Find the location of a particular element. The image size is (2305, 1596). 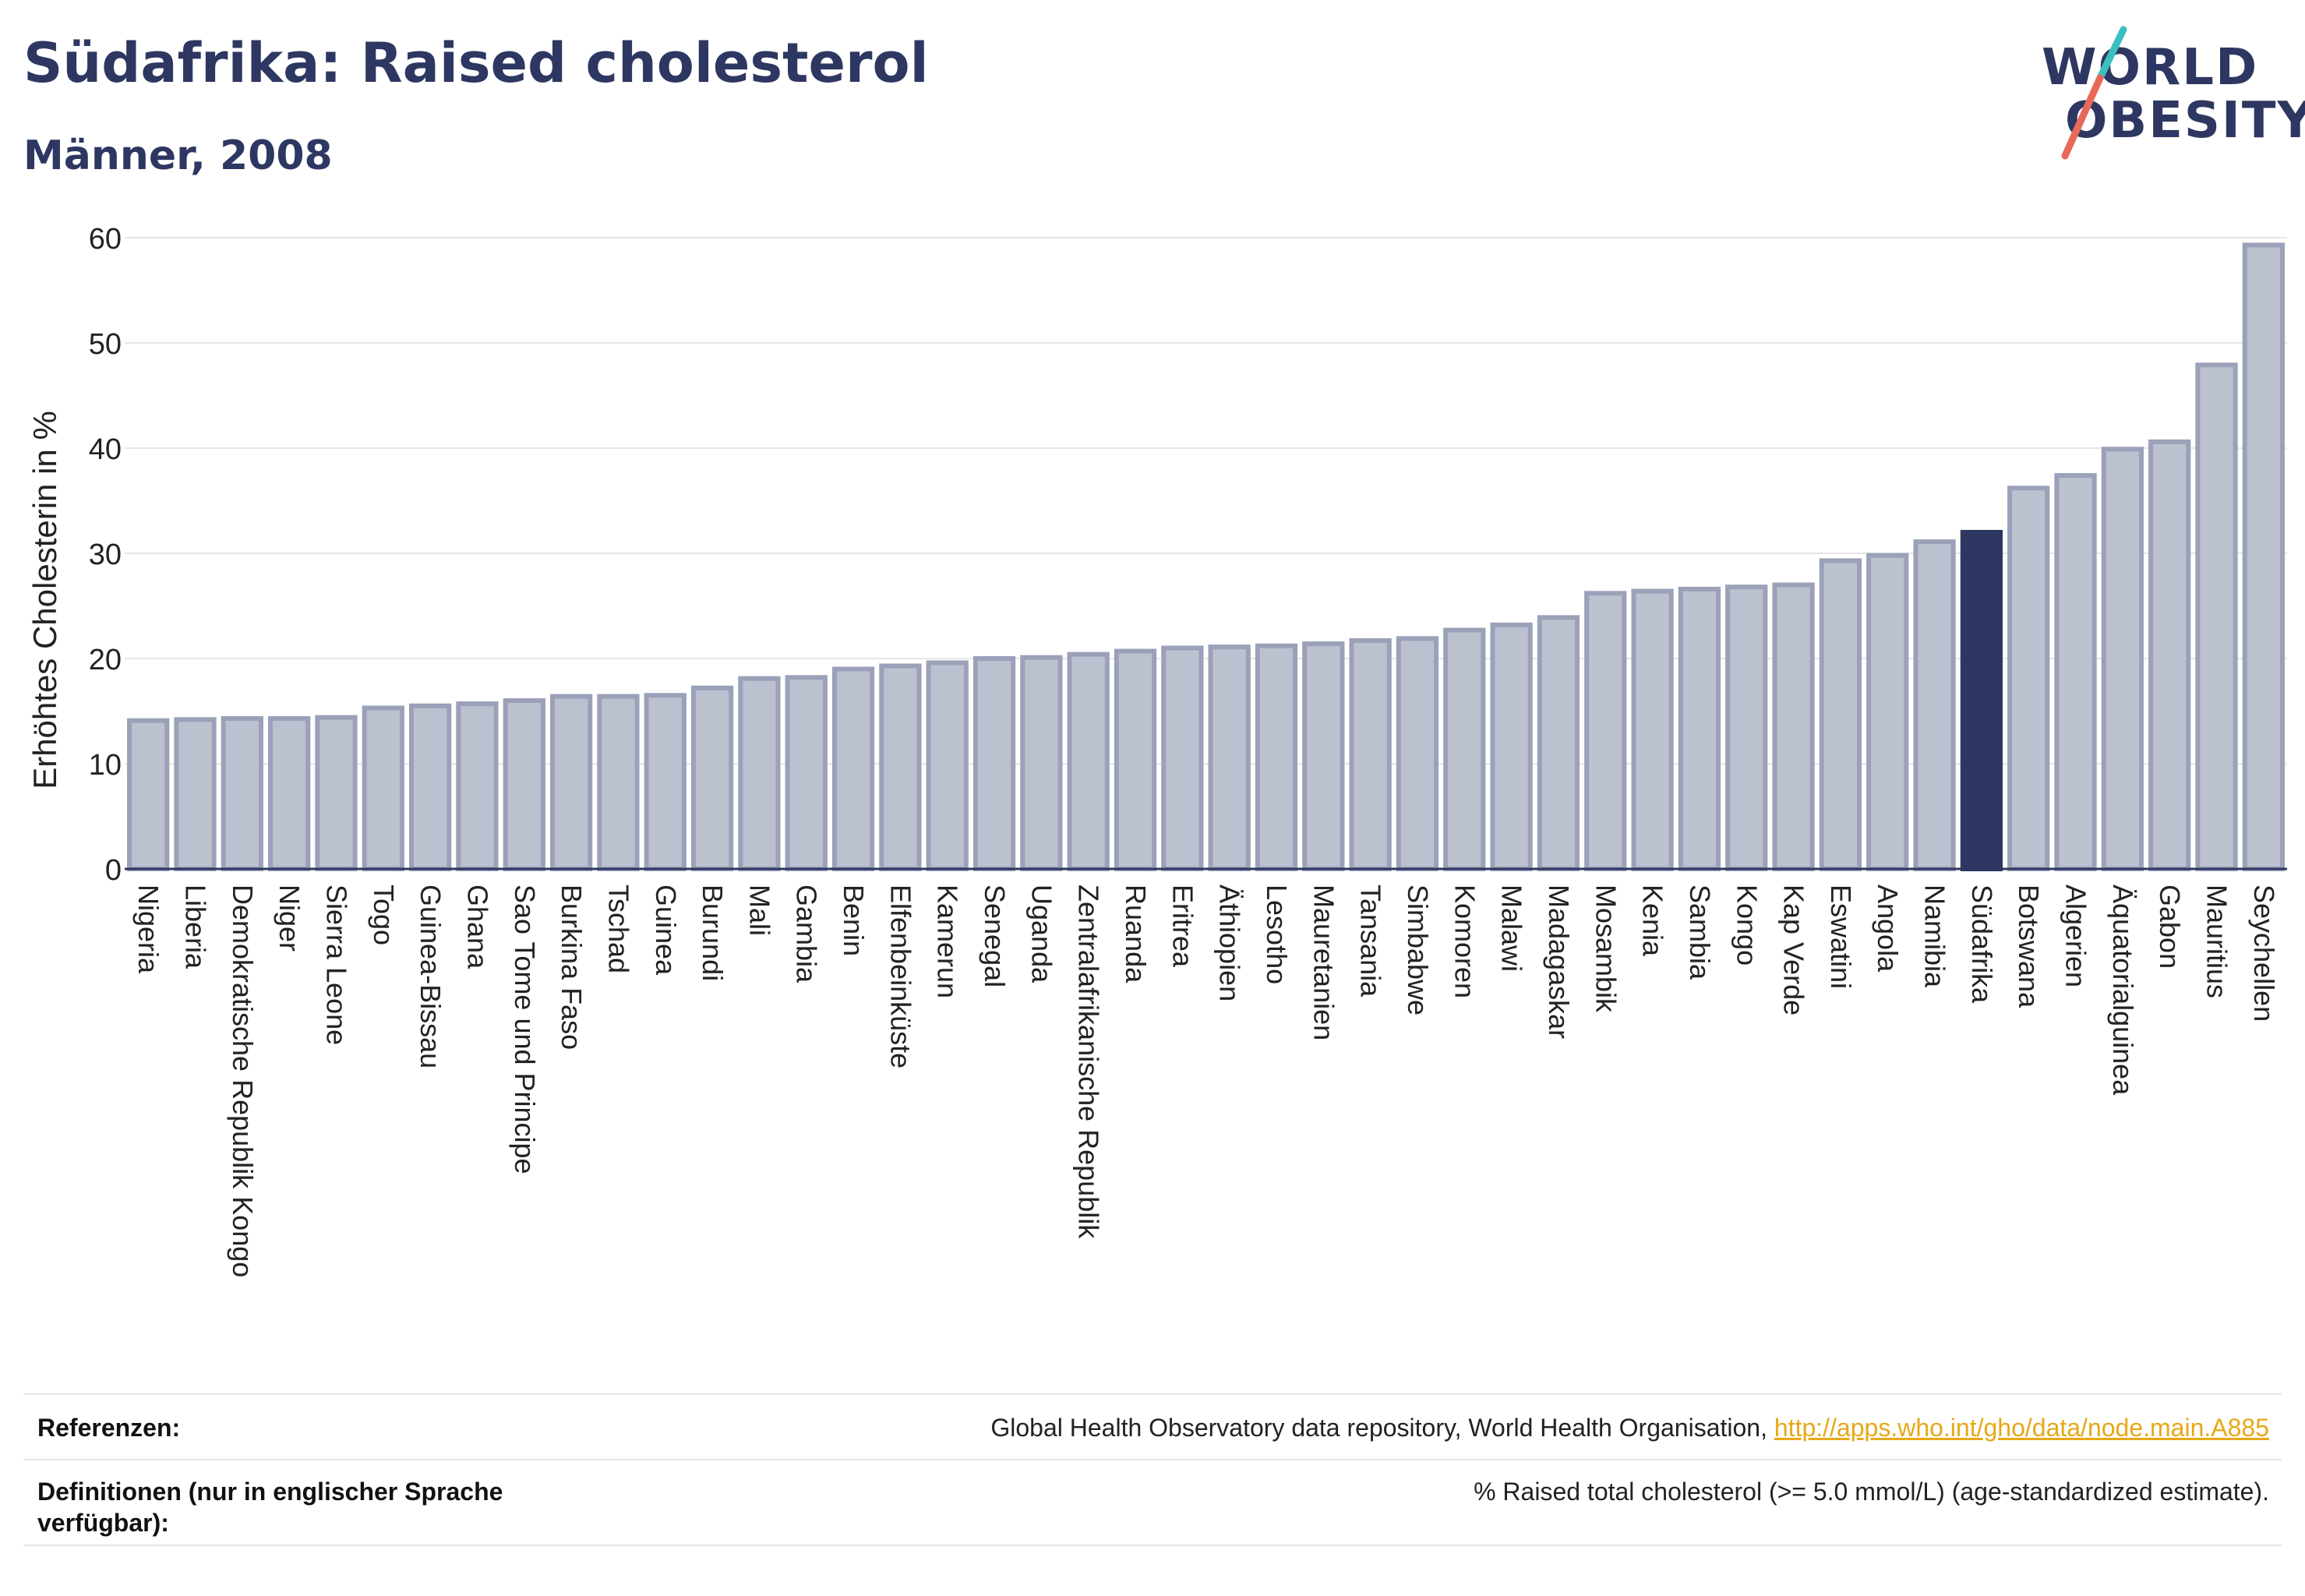

x-tick-label: Sierra Leone is located at coordinates (336, 965).